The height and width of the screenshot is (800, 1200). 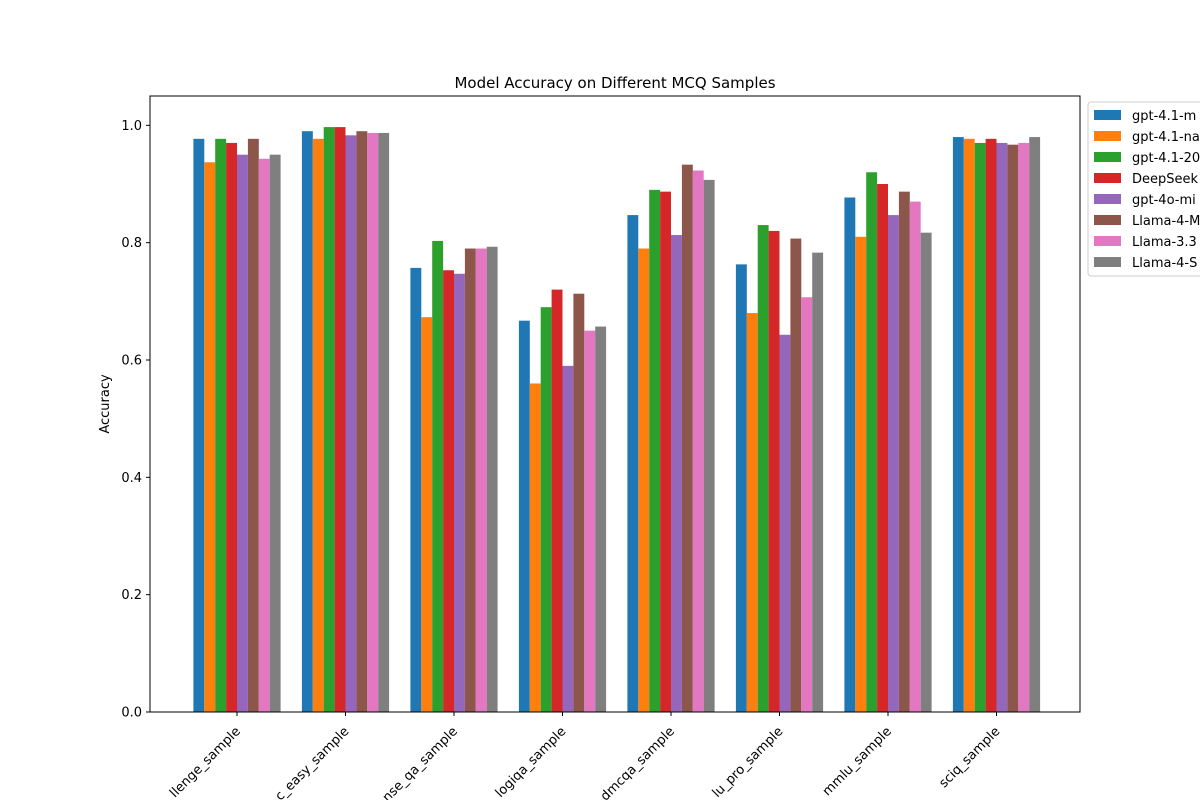 I want to click on x-tick-label: dmcqa_sample, so click(x=638, y=762).